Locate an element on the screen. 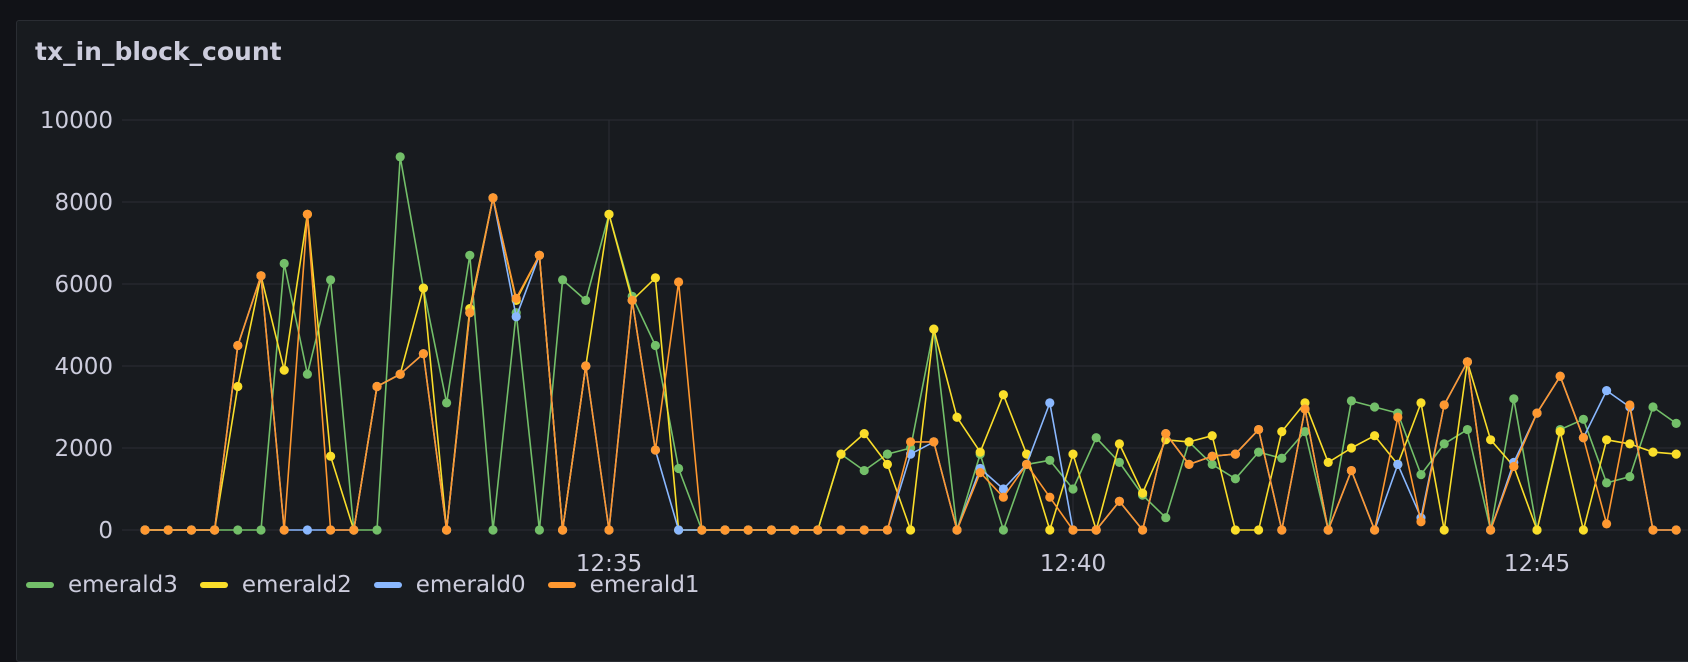 The height and width of the screenshot is (662, 1688). legend-item-emerald3: emerald3 is located at coordinates (102, 585).